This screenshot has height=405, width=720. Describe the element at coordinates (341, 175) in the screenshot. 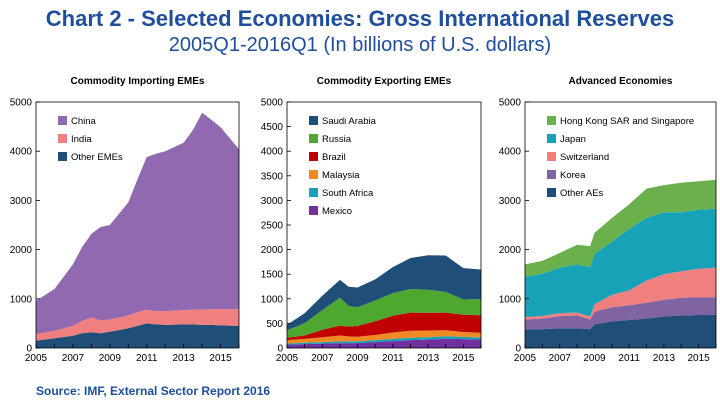

I see `legend-label-malaysia: Malaysia` at that location.